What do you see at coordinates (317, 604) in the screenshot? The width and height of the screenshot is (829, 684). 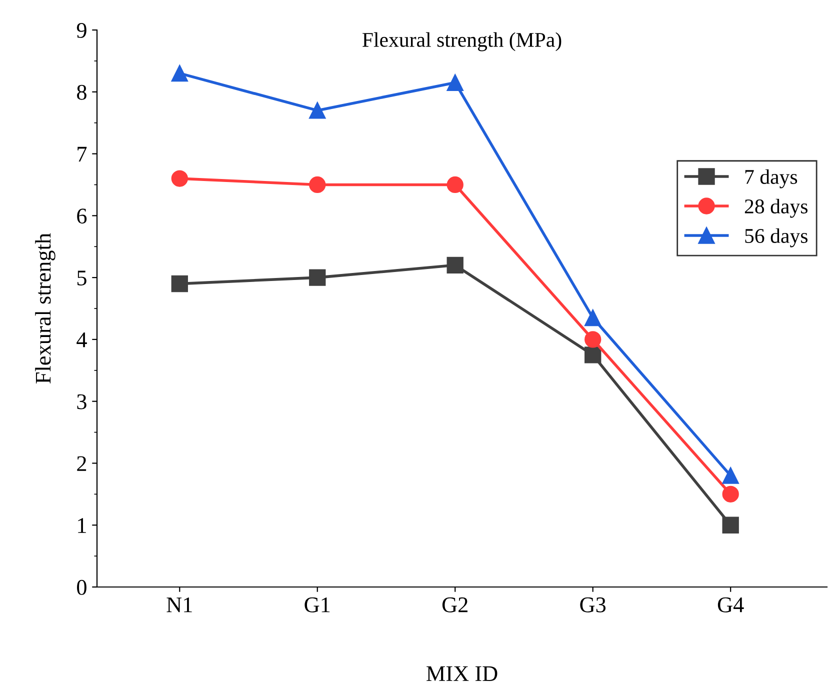 I see `x-tick-label: G1` at bounding box center [317, 604].